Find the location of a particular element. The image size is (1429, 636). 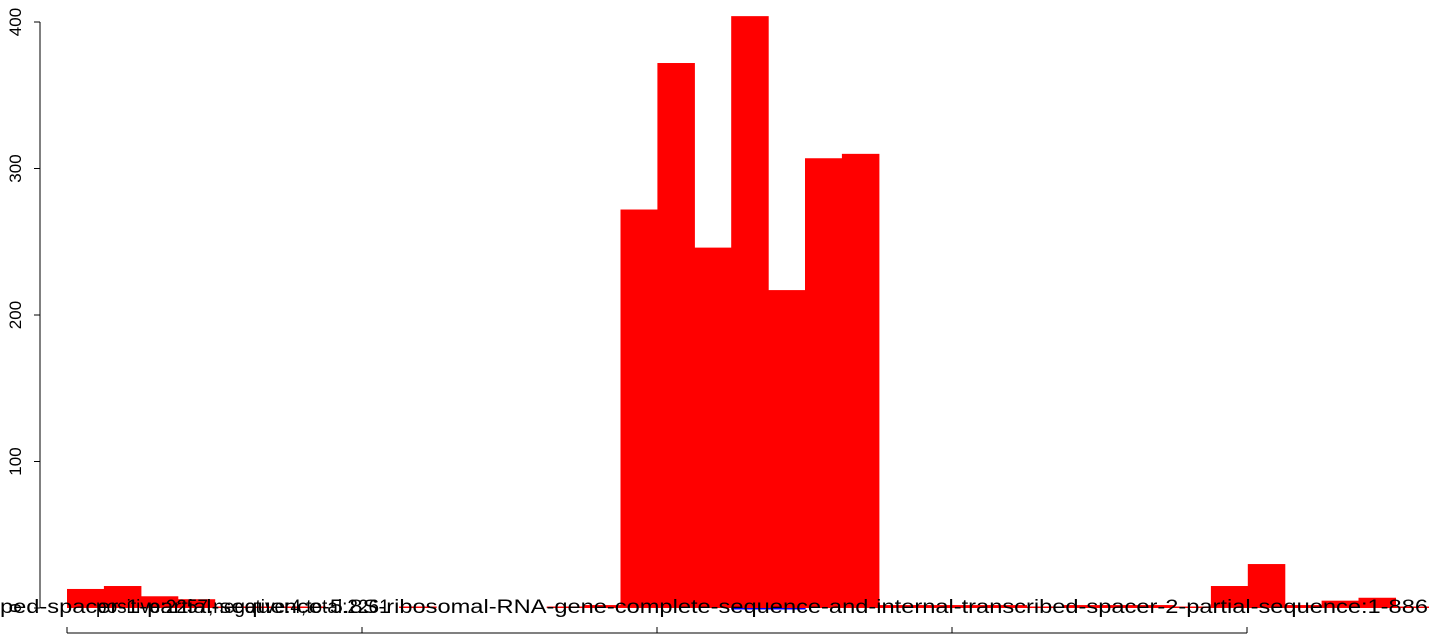

y-tick-label-400: 400 is located at coordinates (15, 22).